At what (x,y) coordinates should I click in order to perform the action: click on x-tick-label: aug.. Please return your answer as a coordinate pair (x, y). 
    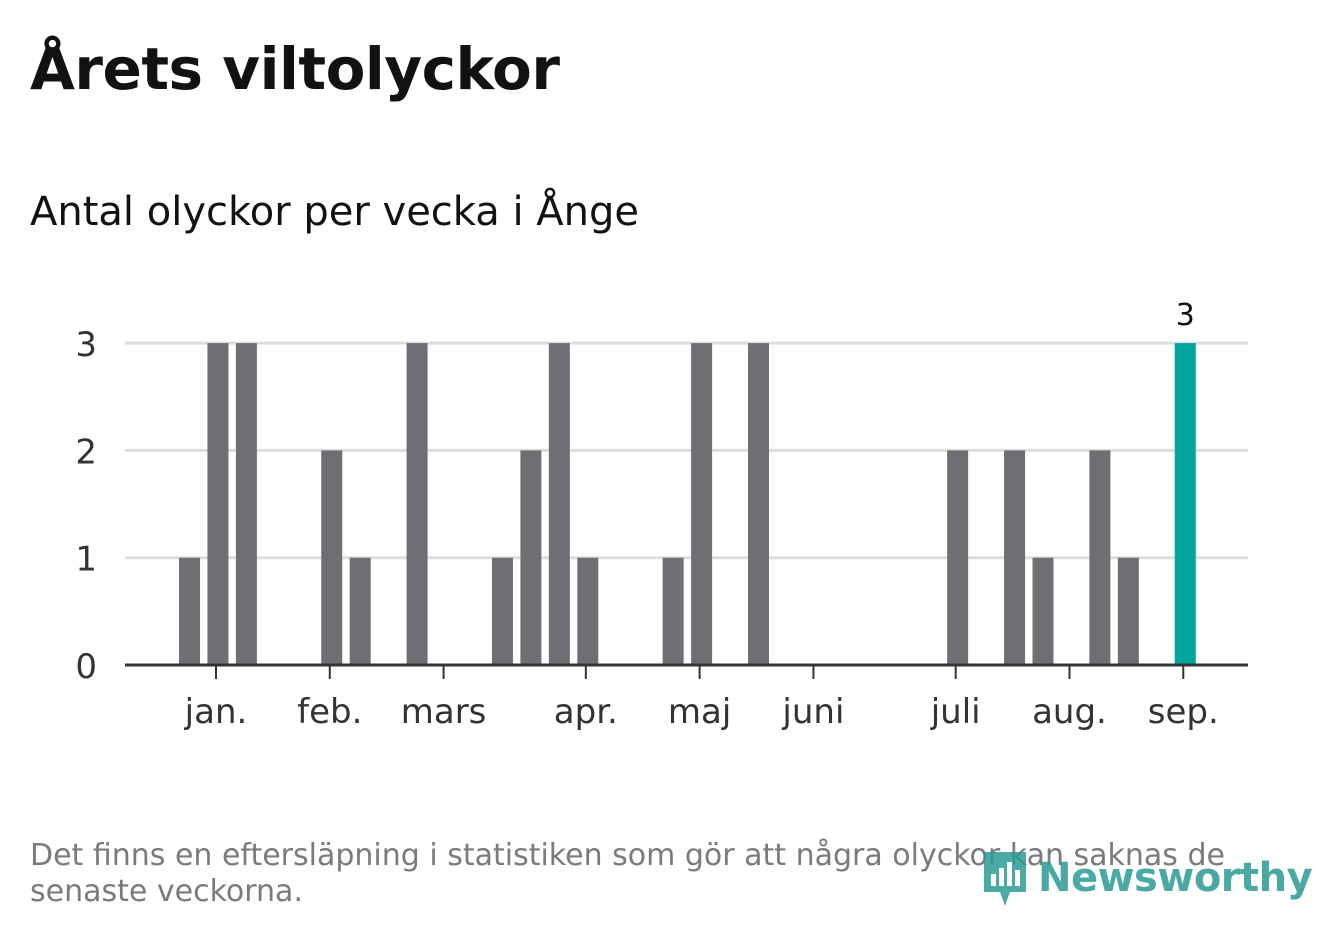
    Looking at the image, I should click on (1069, 712).